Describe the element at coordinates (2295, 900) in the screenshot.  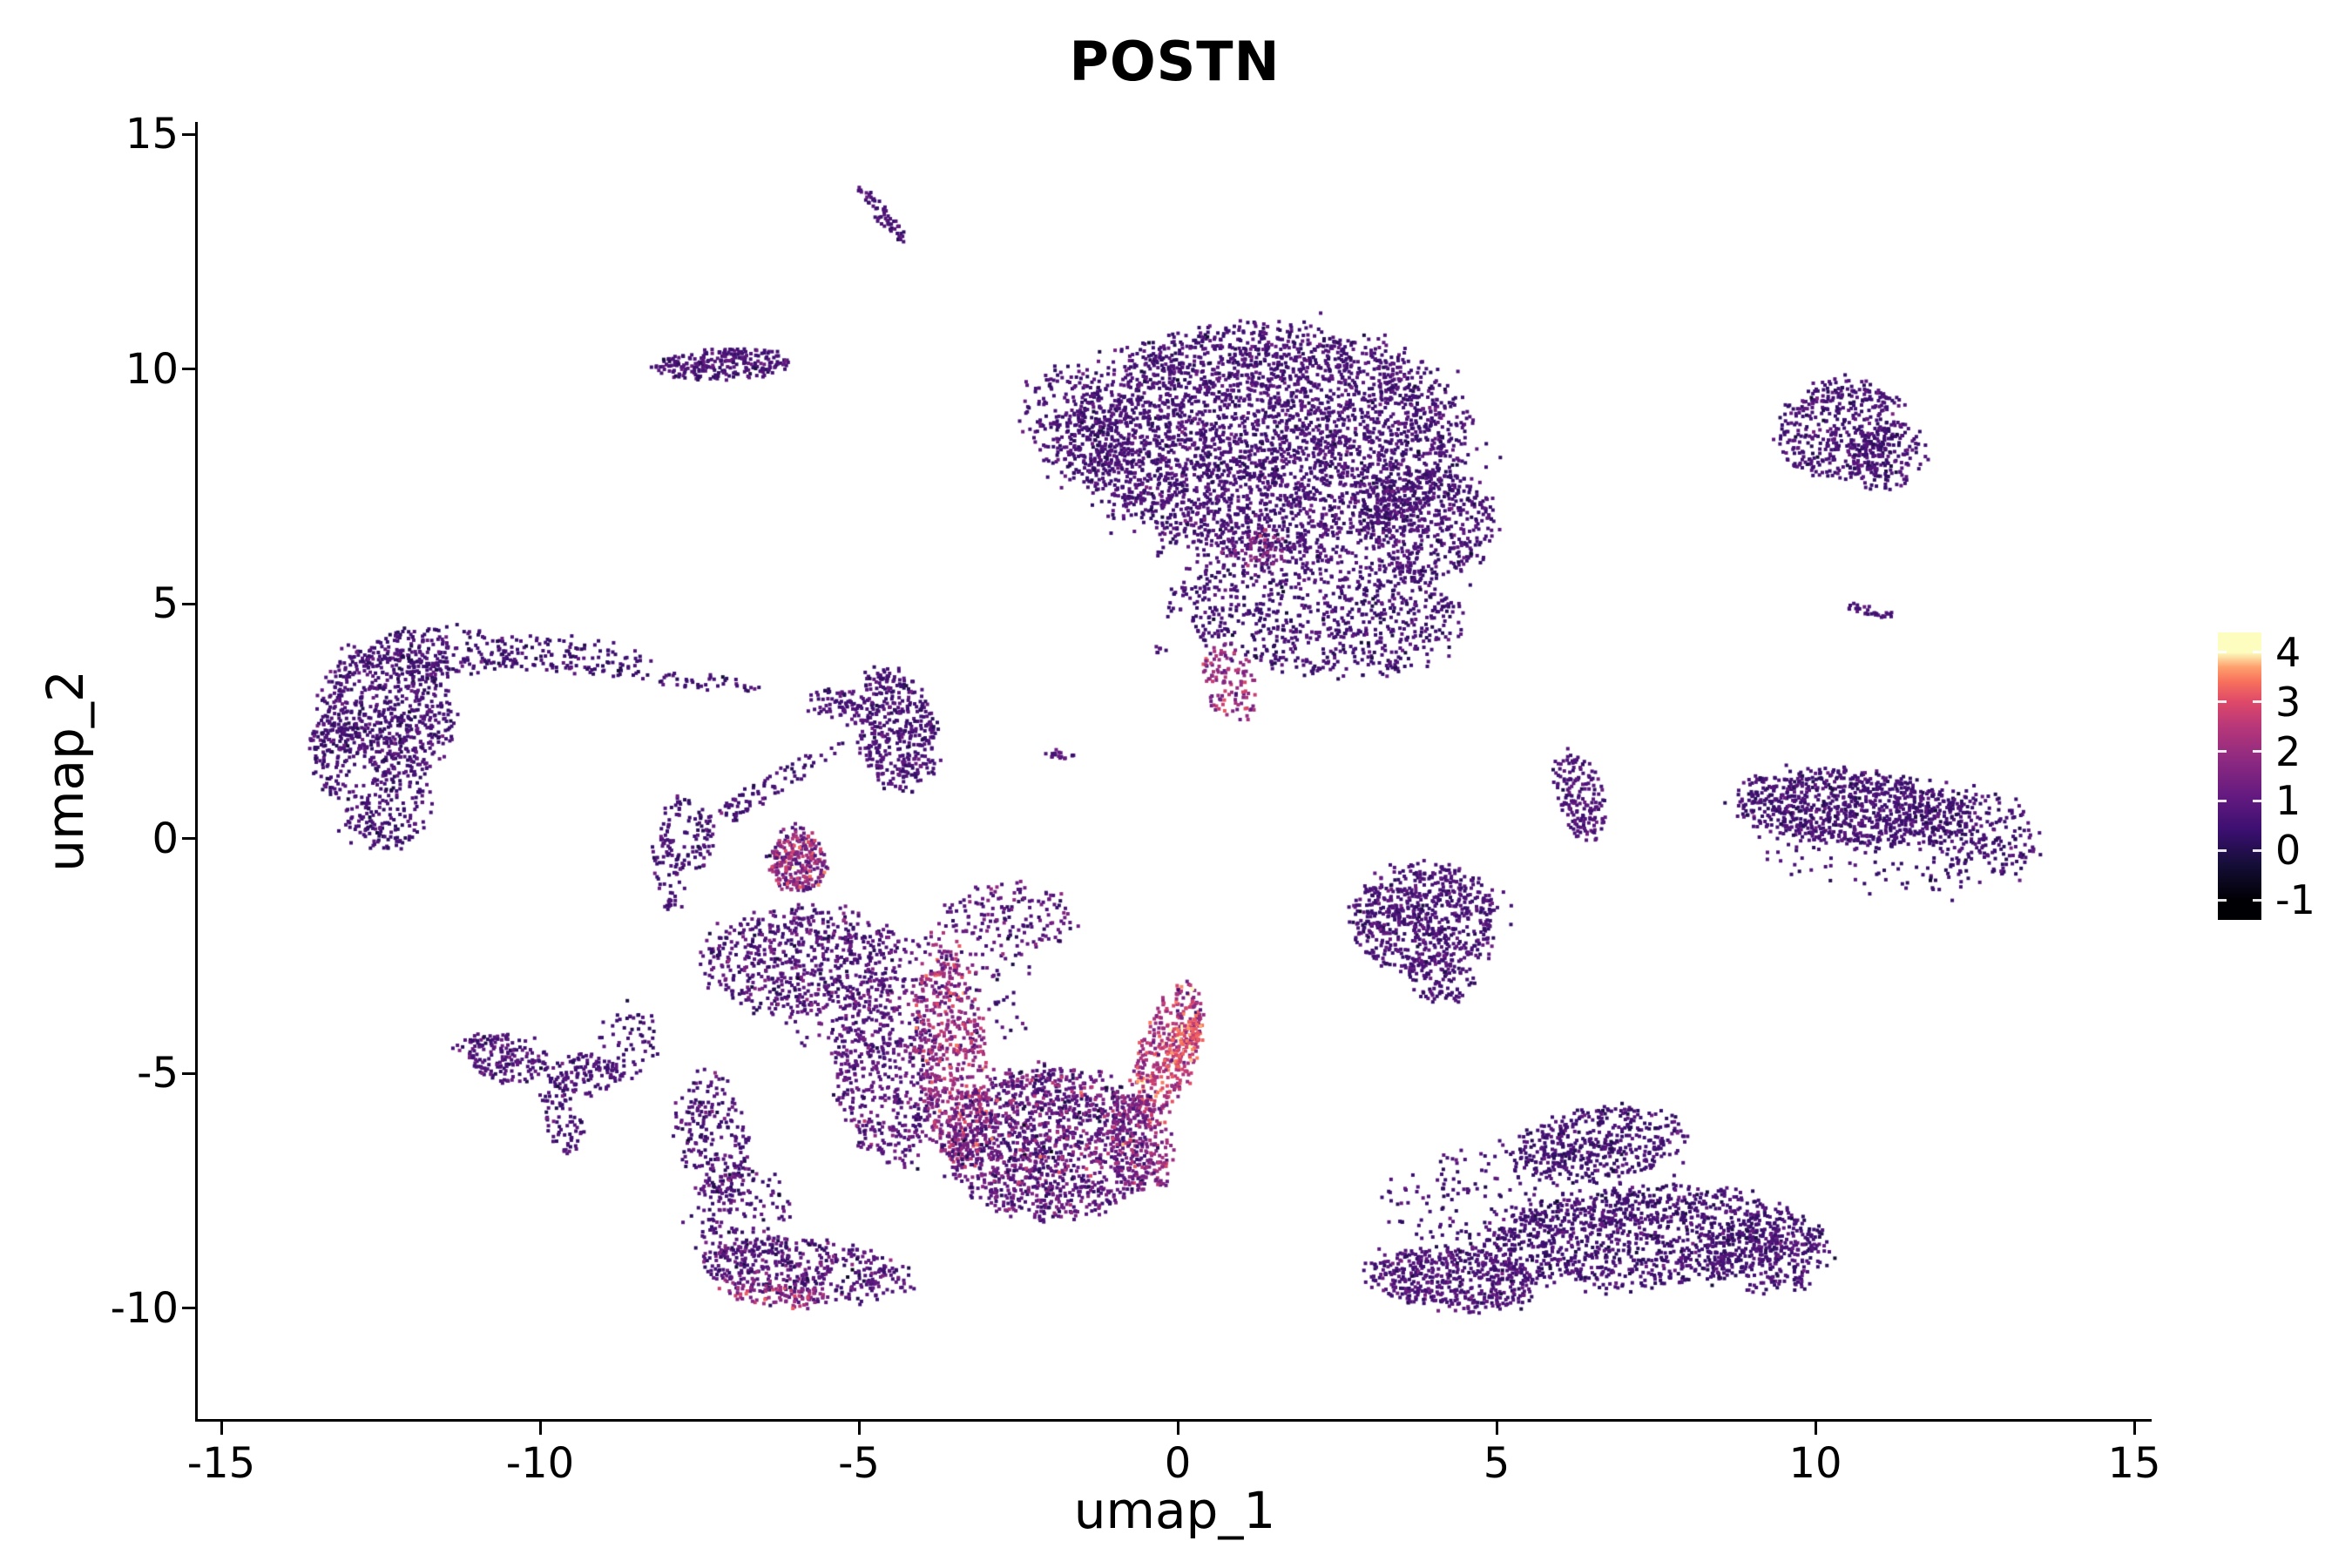
I see `colorbar-tick-label: -1` at that location.